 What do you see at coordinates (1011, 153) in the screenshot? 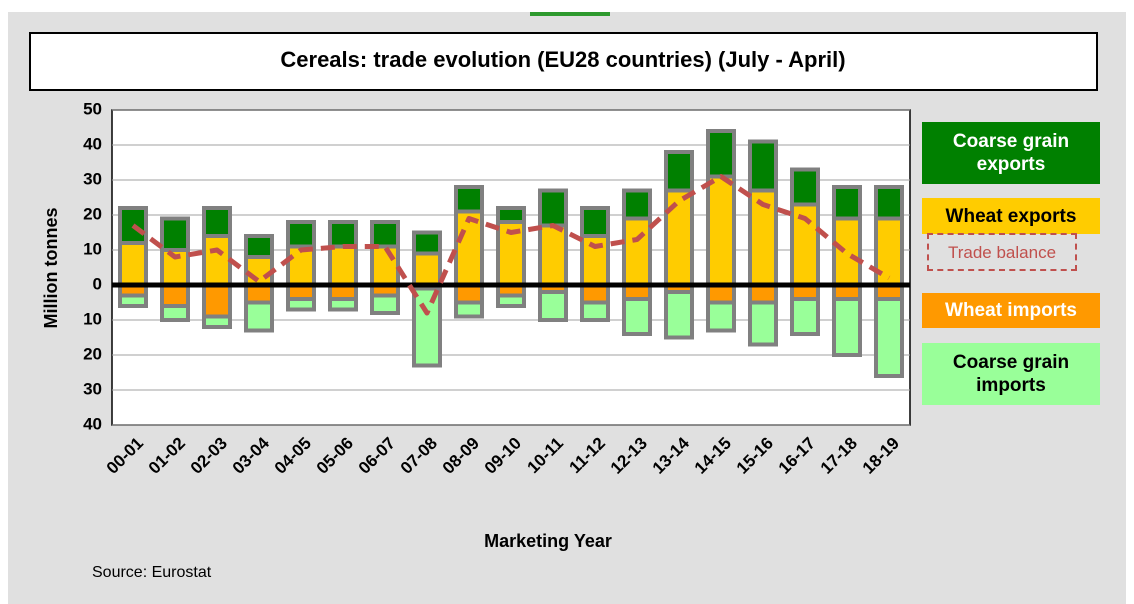
I see `legend-entry: Coarse grain exports` at bounding box center [1011, 153].